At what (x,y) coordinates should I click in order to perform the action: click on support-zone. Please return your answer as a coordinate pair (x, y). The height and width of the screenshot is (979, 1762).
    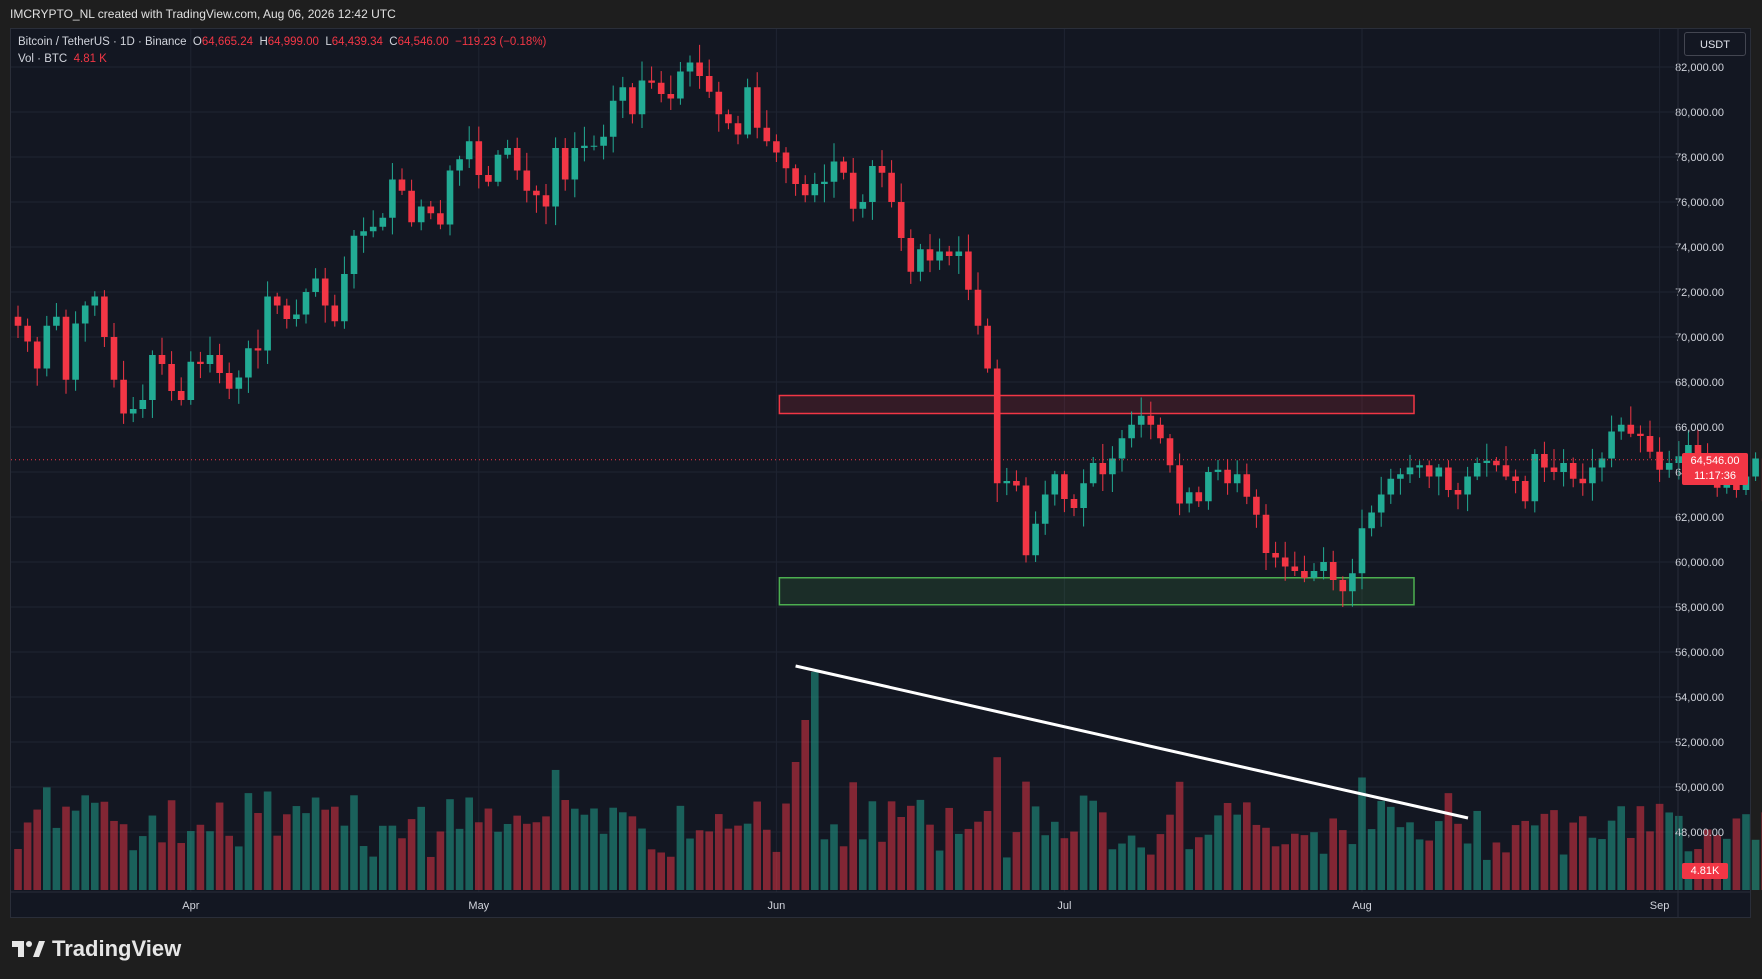
    Looking at the image, I should click on (1096, 591).